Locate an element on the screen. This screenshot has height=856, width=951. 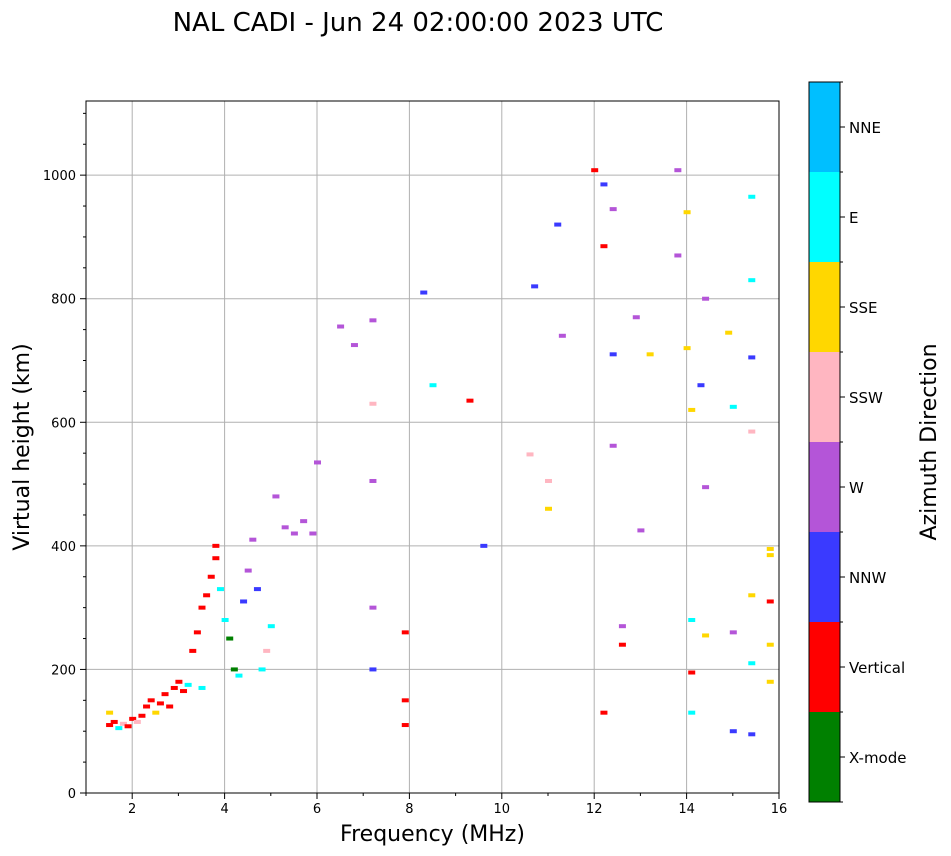
x-tick-label: 10 is located at coordinates (502, 809).